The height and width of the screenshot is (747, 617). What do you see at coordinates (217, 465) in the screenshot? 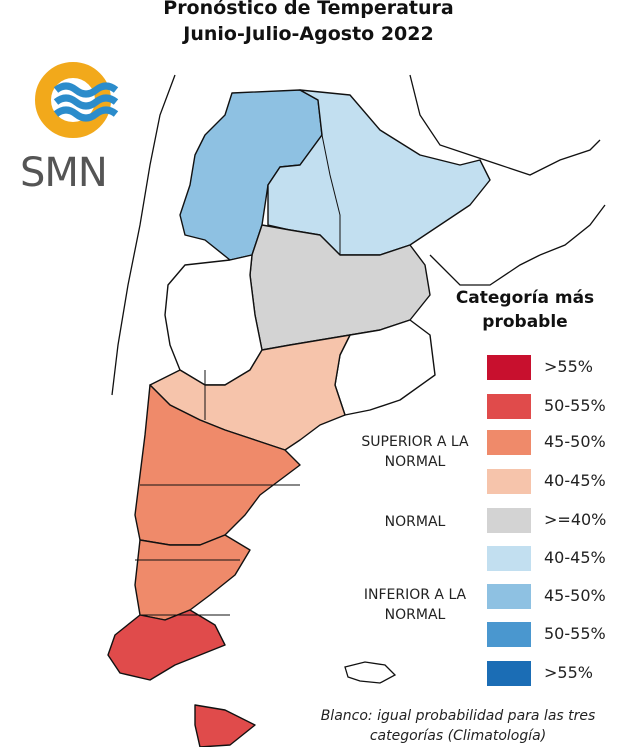
I see `region-patagonia-north` at bounding box center [217, 465].